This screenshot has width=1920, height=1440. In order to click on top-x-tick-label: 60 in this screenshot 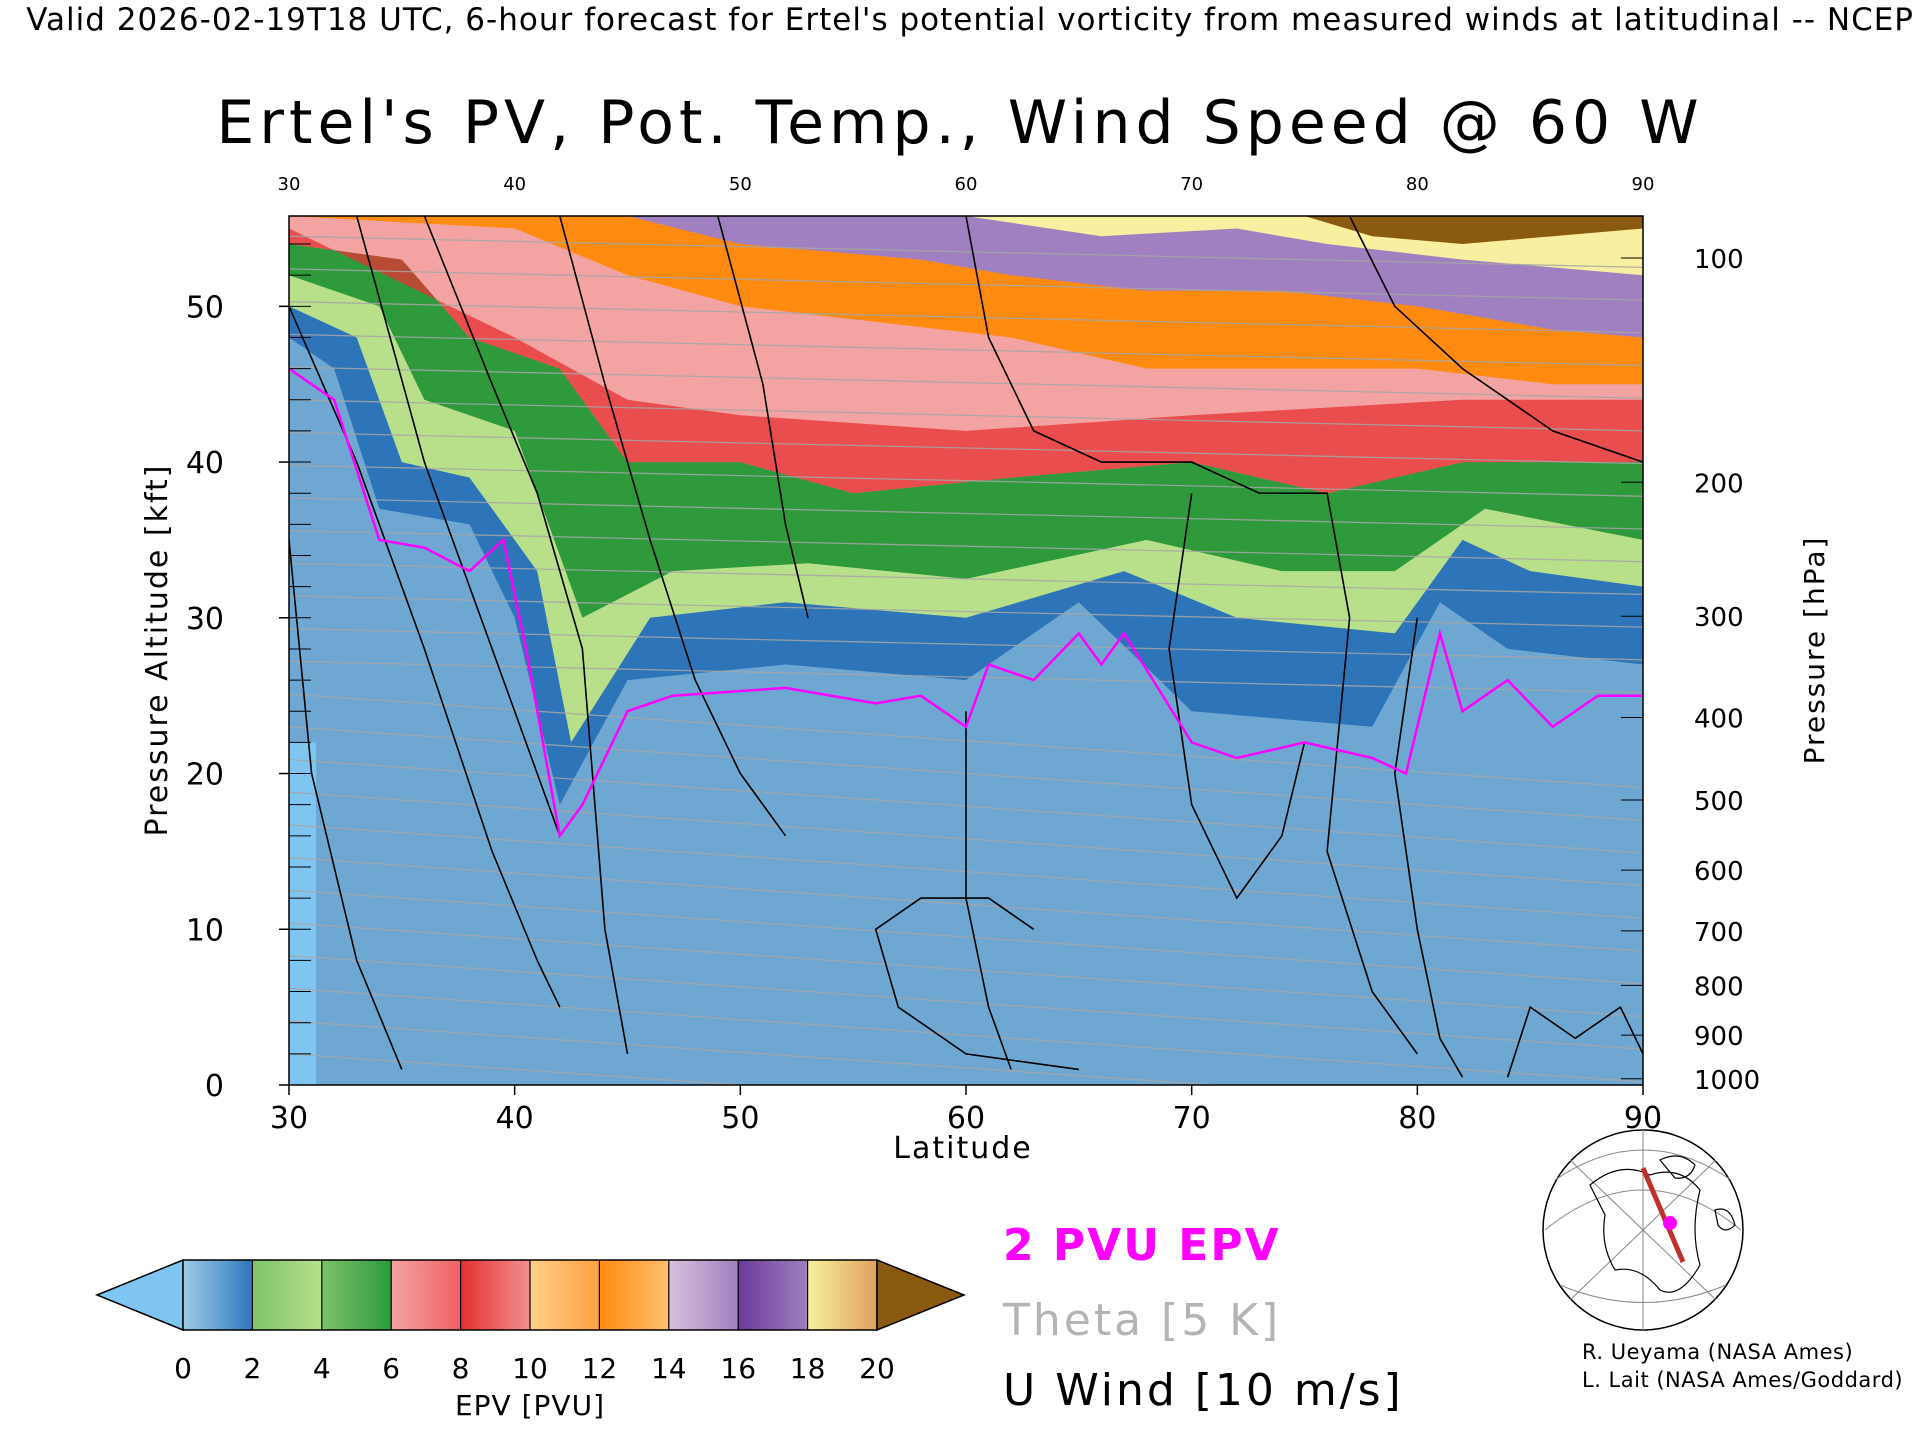, I will do `click(966, 184)`.